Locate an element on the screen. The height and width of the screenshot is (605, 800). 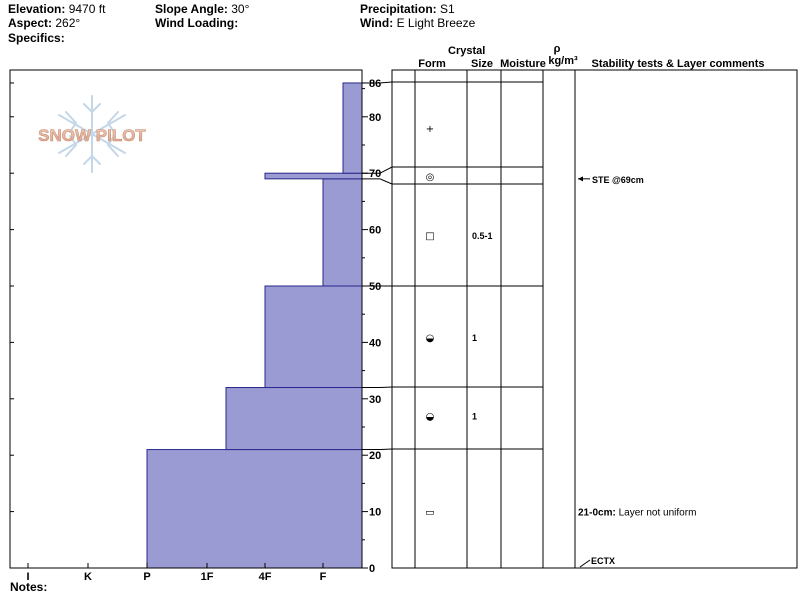
precipitation-label: Precipitation: is located at coordinates (398, 9).